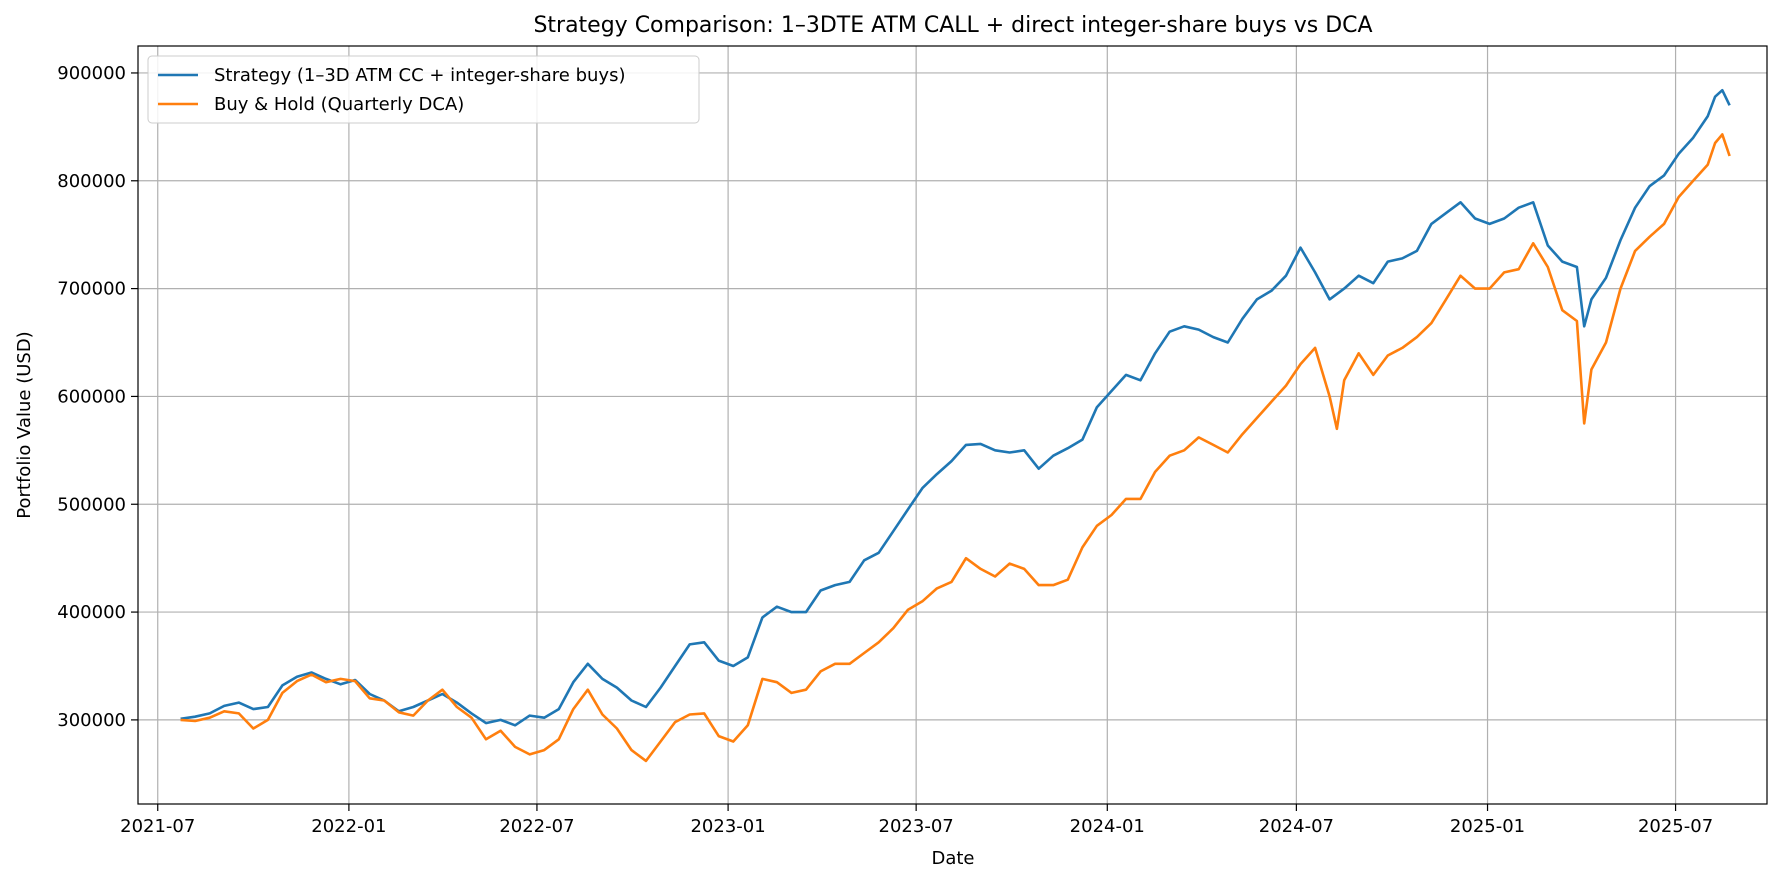 This screenshot has width=1783, height=882. What do you see at coordinates (1107, 826) in the screenshot?
I see `x-tick-label: 2024-01` at bounding box center [1107, 826].